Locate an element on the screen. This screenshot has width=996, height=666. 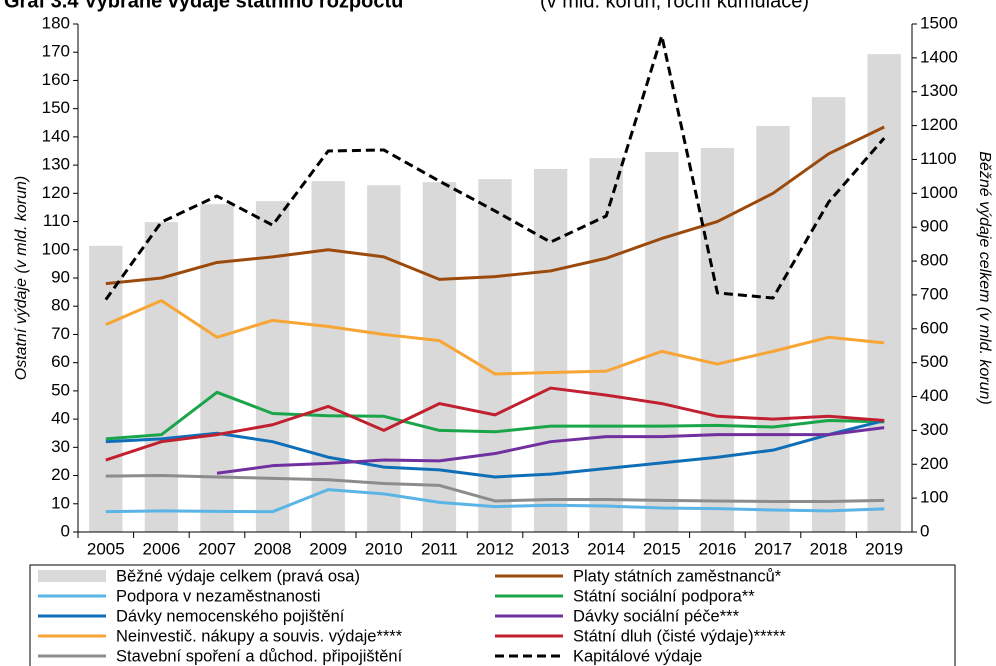
y2-tick-label: 1300 is located at coordinates (939, 90).